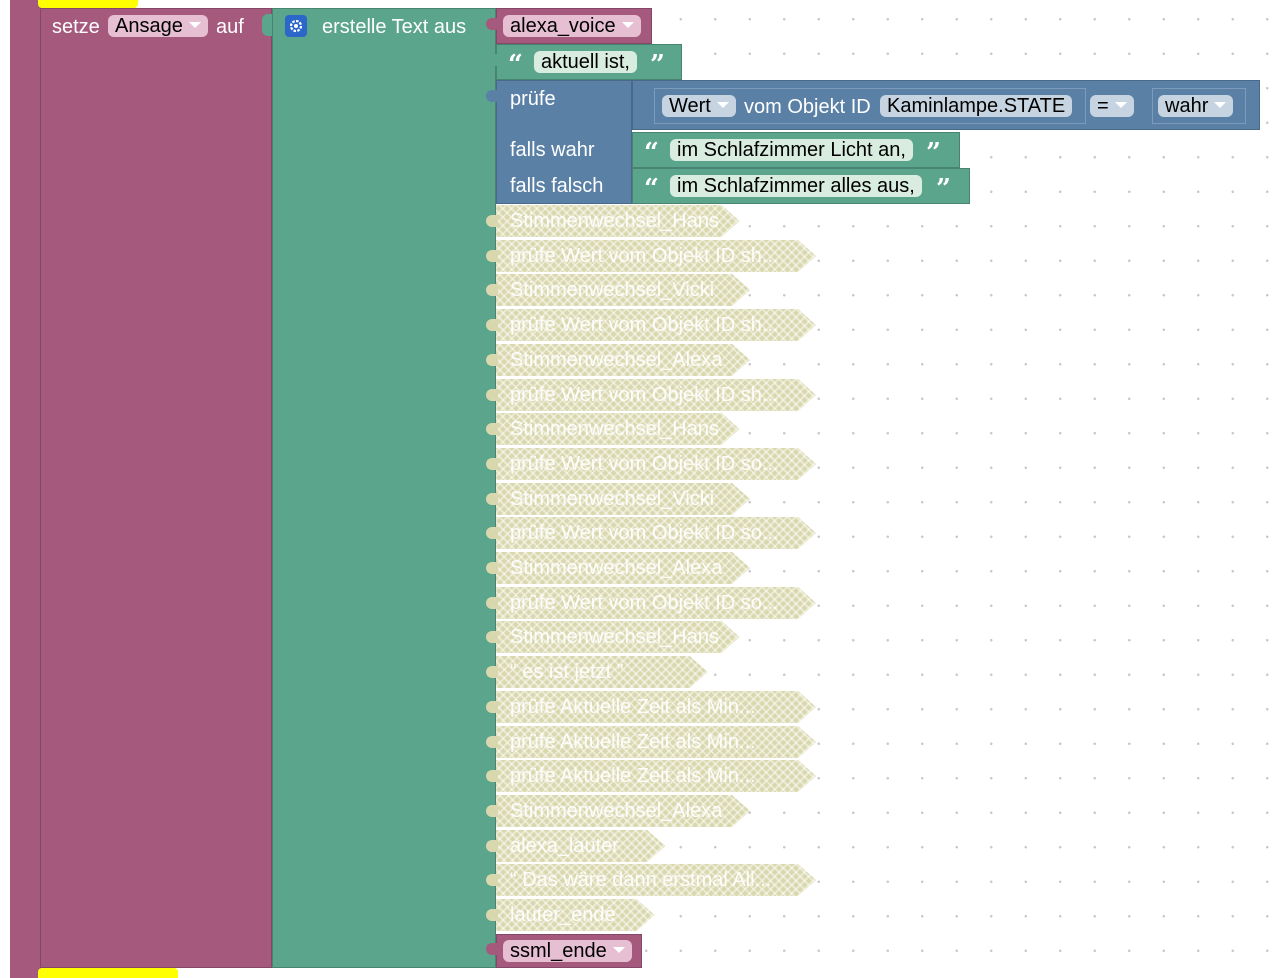 This screenshot has height=978, width=1282. I want to click on object-id-field: Kaminlampe.STATE, so click(976, 106).